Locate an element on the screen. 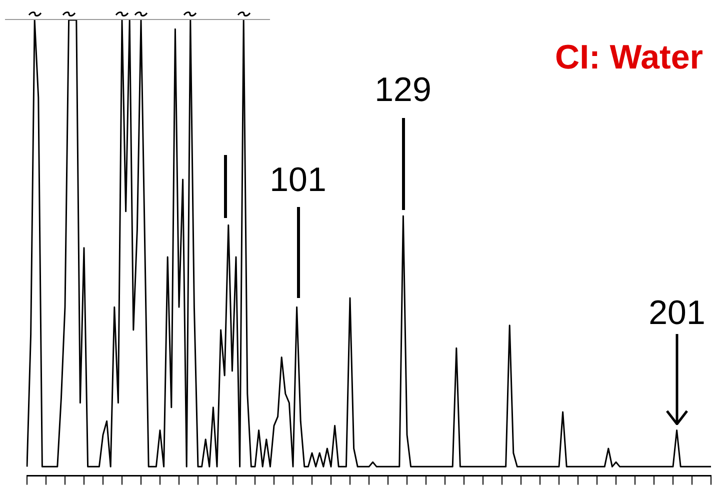  annotation: 201 is located at coordinates (677, 313).